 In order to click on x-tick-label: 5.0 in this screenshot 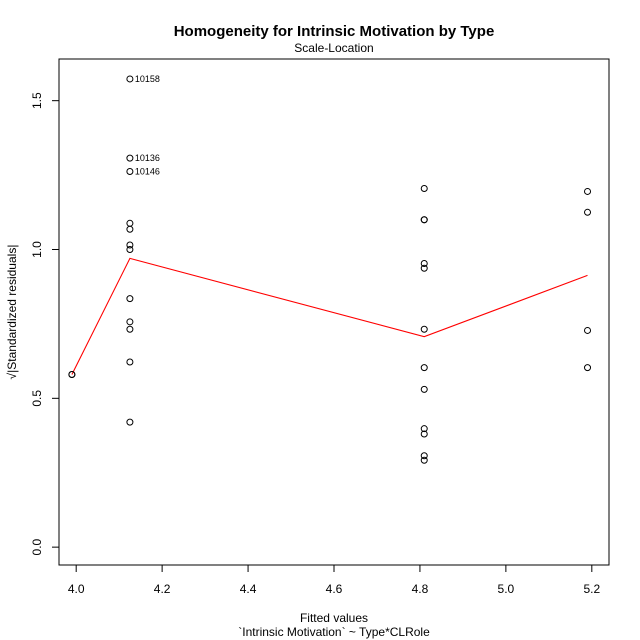, I will do `click(506, 589)`.